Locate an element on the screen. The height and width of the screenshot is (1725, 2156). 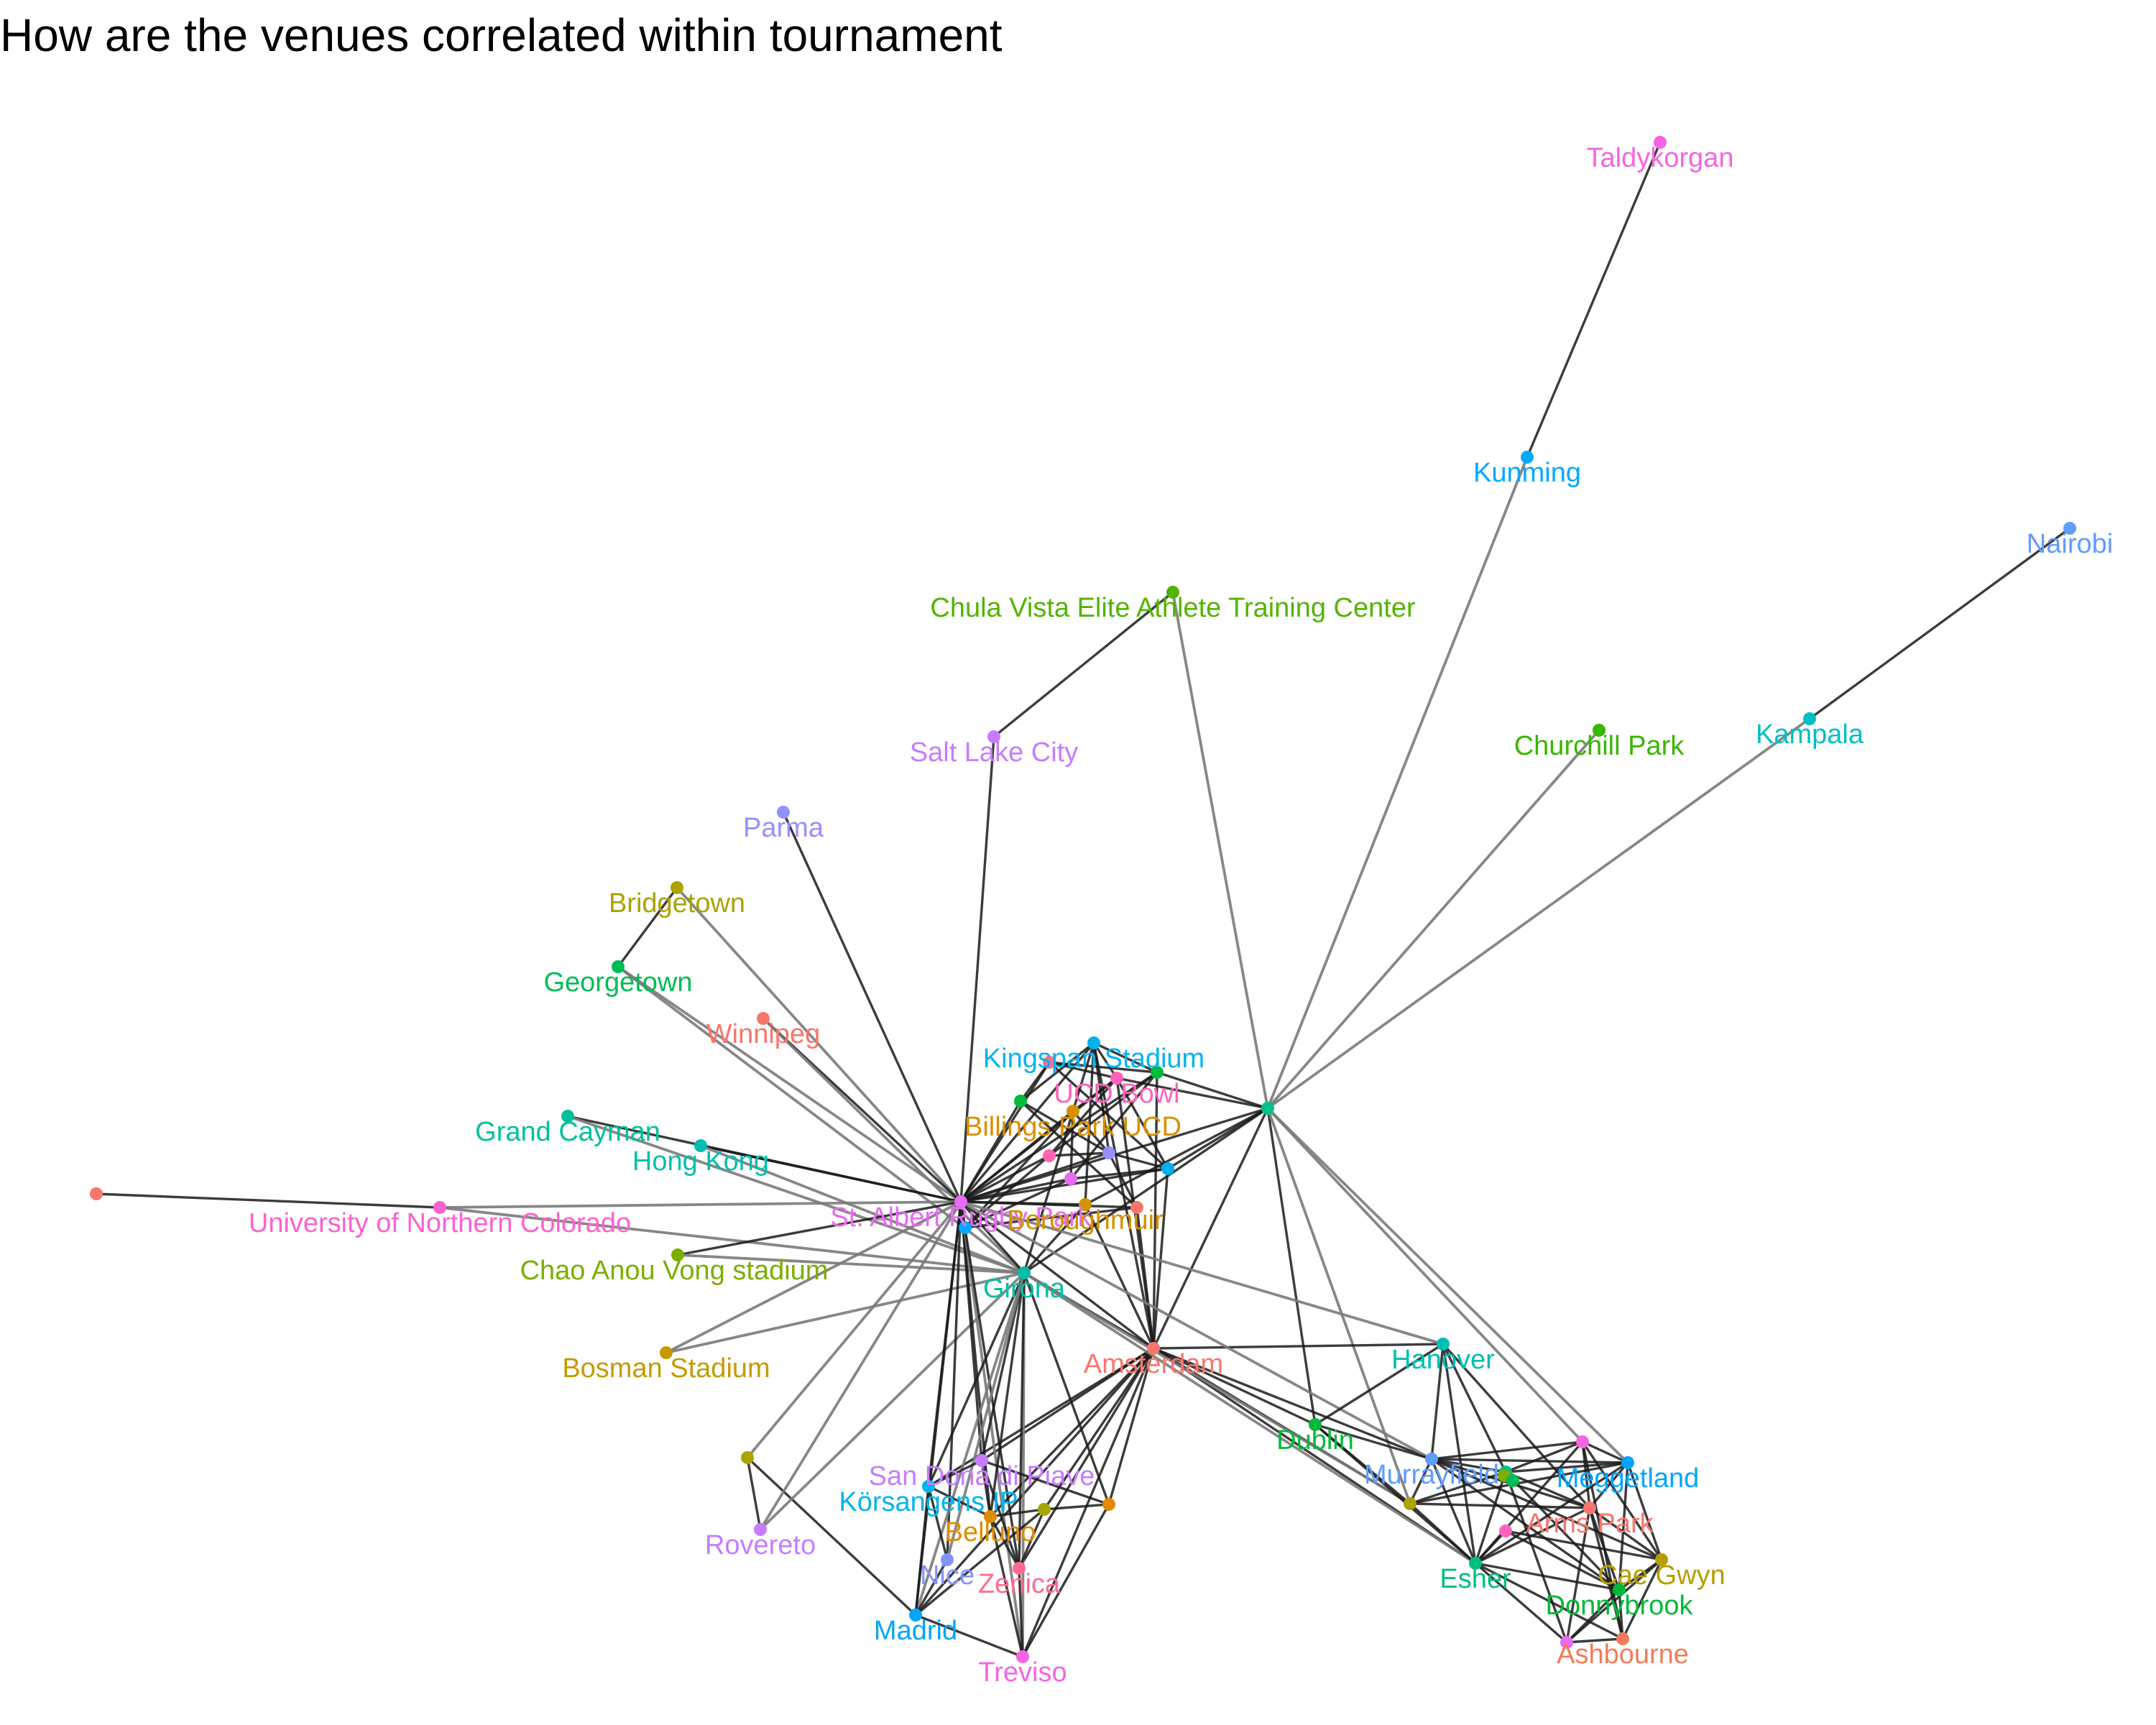
edge-s2-ArmsPark is located at coordinates (1547, 1490).